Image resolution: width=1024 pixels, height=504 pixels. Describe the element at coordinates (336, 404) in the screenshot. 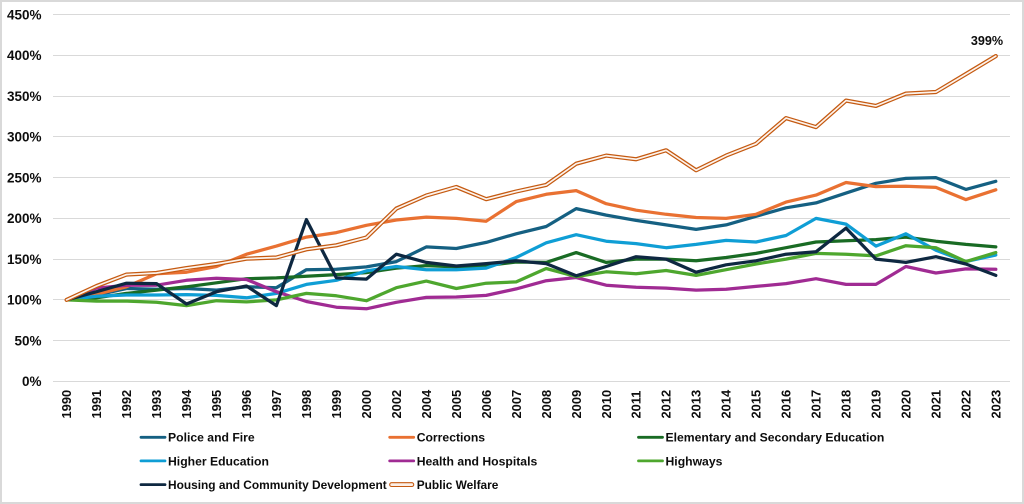

I see `svg-text: 1999` at that location.